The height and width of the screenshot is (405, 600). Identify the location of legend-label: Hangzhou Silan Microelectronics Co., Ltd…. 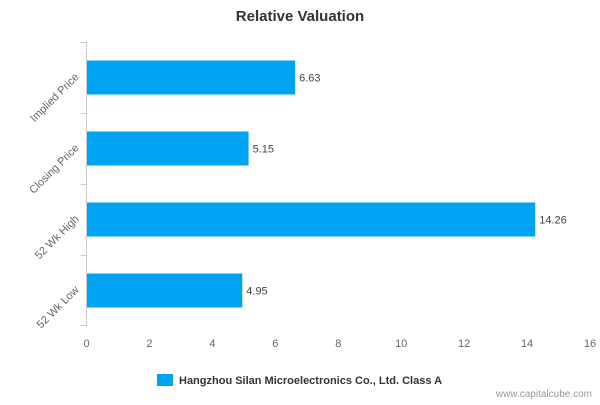
(310, 381).